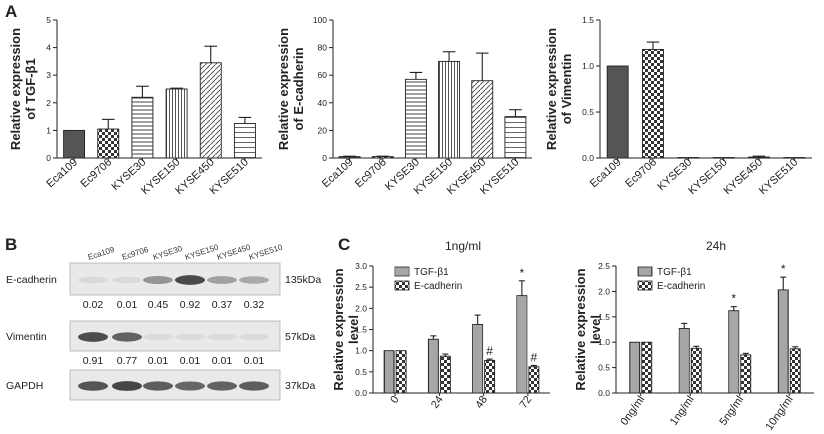 This screenshot has width=824, height=434. Describe the element at coordinates (254, 305) in the screenshot. I see `band-quant: 0.32` at that location.